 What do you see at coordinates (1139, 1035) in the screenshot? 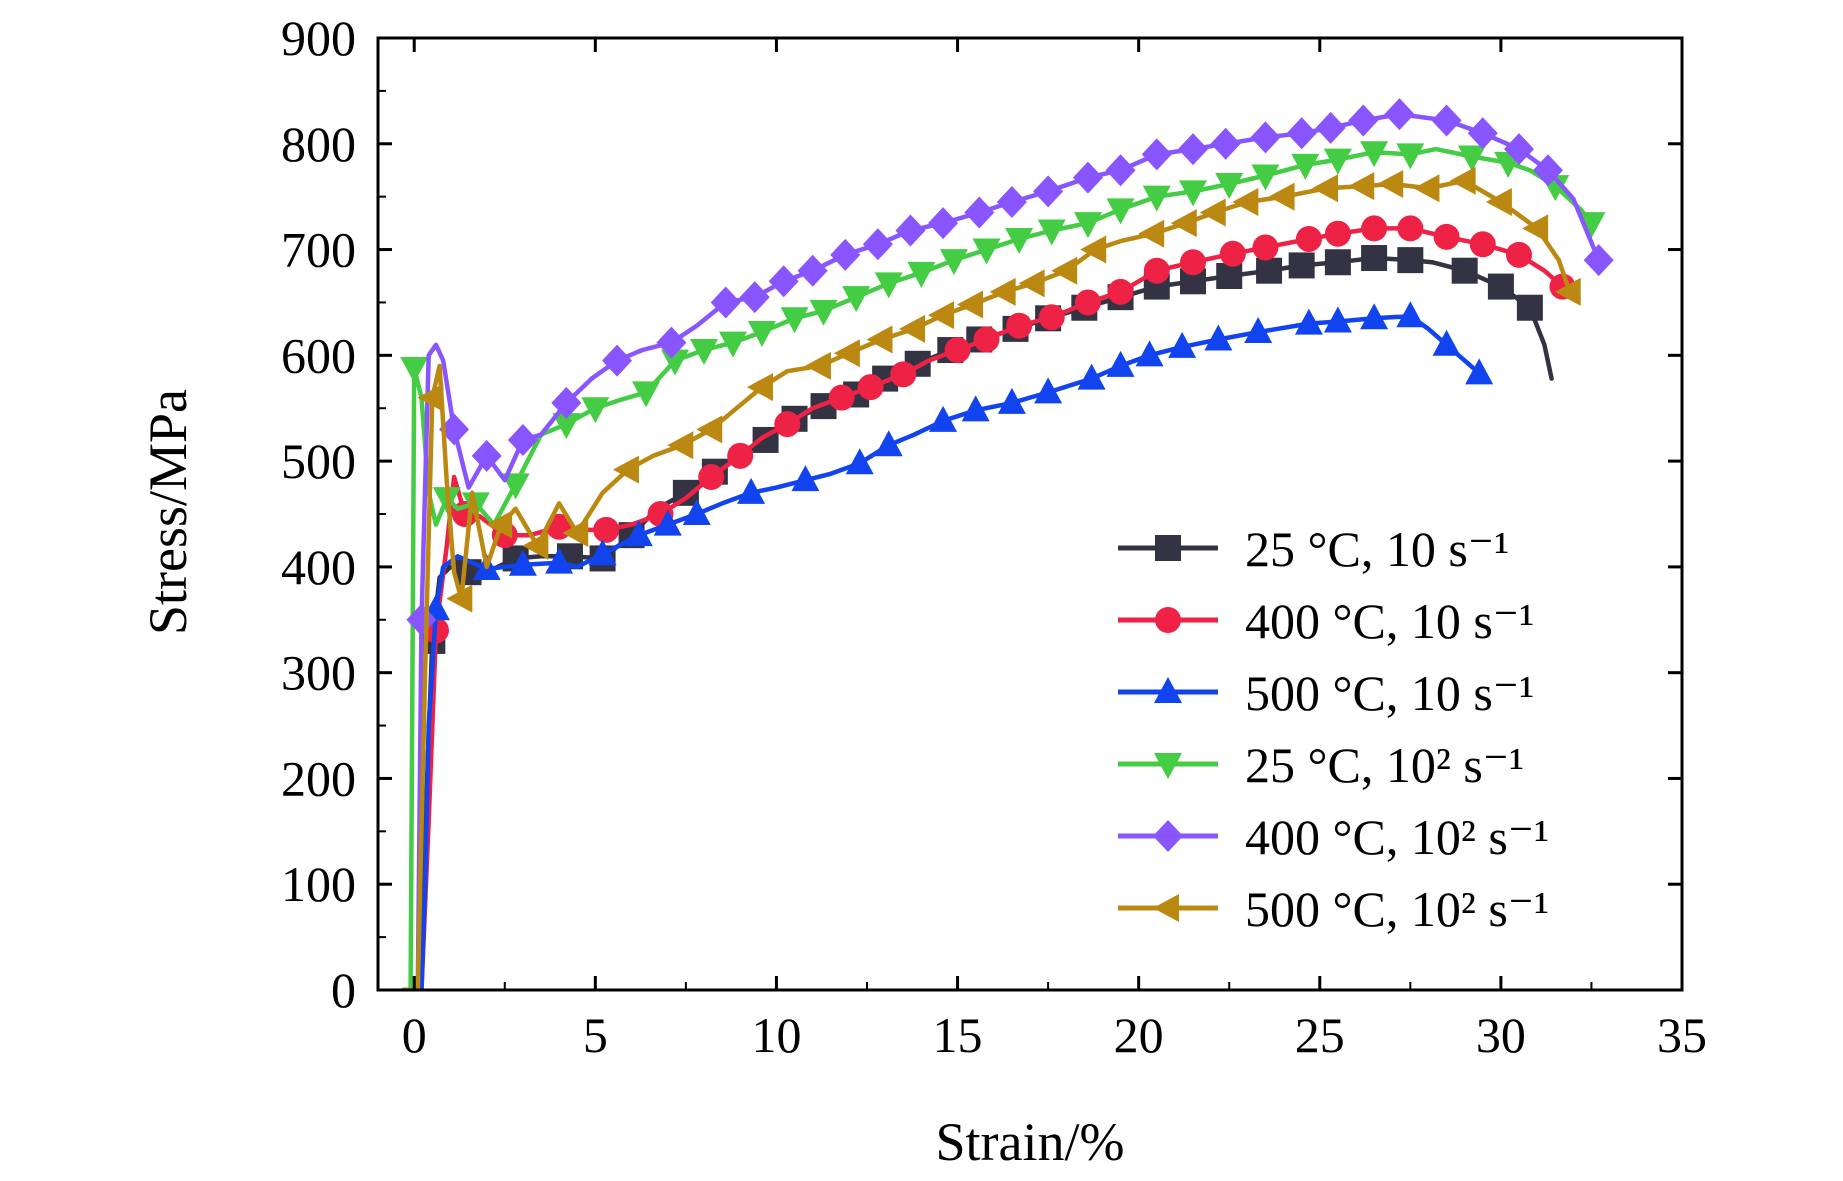
I see `x-tick-label: 20` at bounding box center [1139, 1035].